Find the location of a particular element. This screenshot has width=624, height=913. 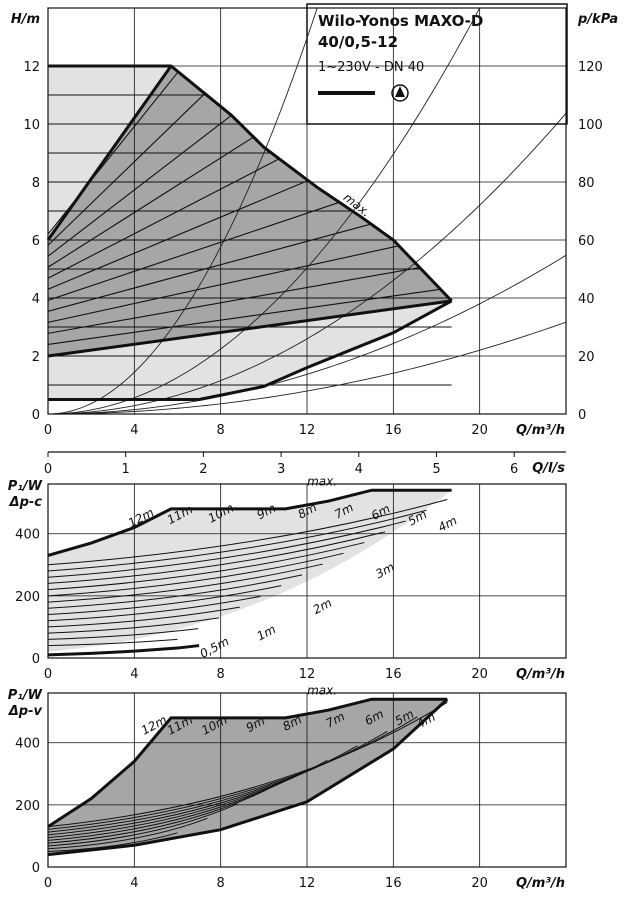

y2-tick-label: 20 is located at coordinates (586, 357).